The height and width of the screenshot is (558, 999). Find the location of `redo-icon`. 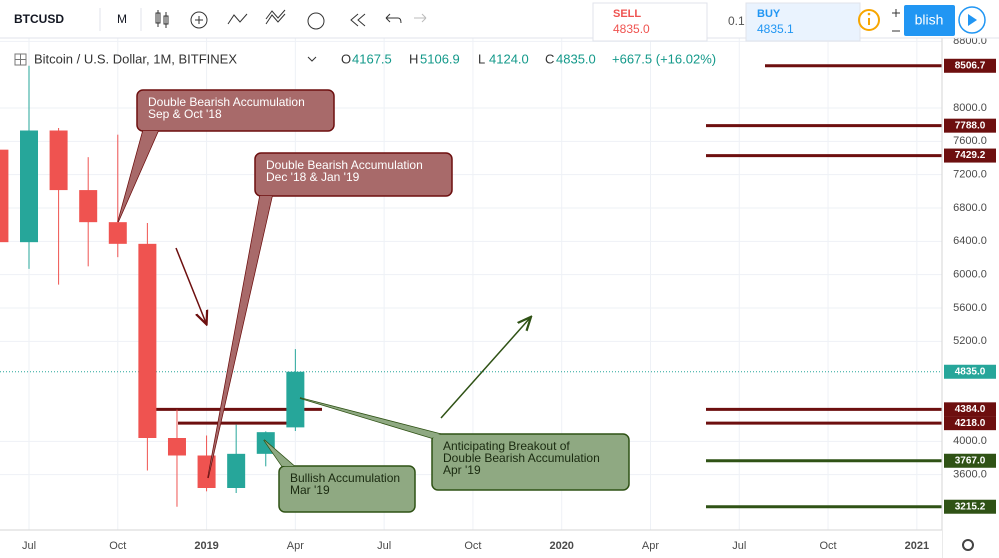

redo-icon is located at coordinates (420, 18).